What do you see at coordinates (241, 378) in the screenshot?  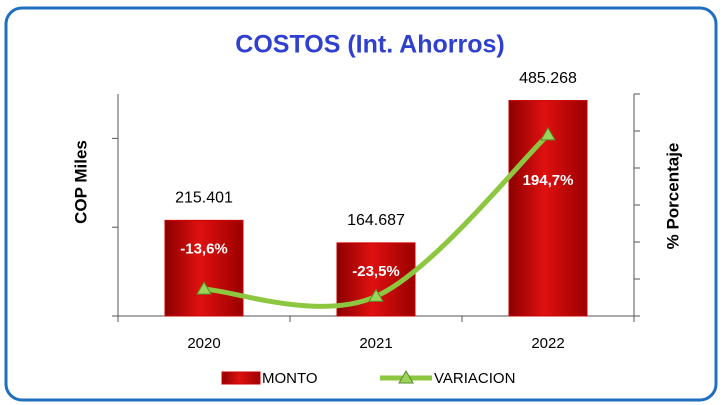 I see `legend-swatch` at bounding box center [241, 378].